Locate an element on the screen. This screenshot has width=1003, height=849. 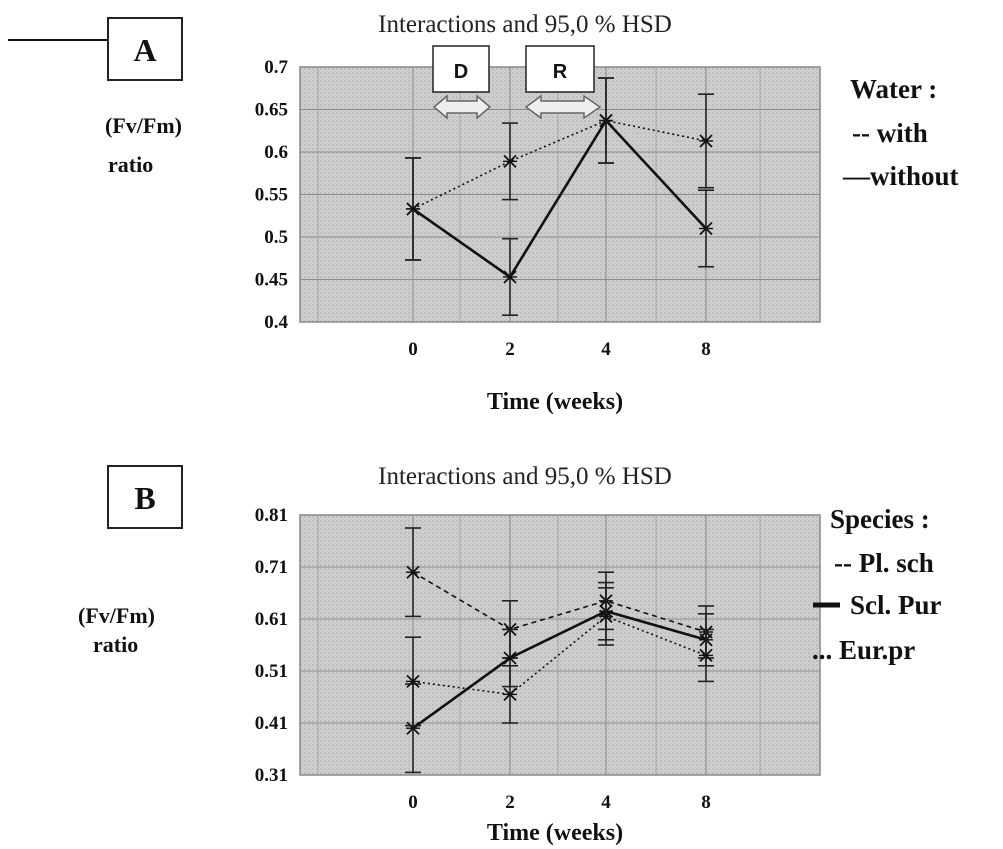
panel-b-legend-scl-pur: Scl. Pur is located at coordinates (896, 605).